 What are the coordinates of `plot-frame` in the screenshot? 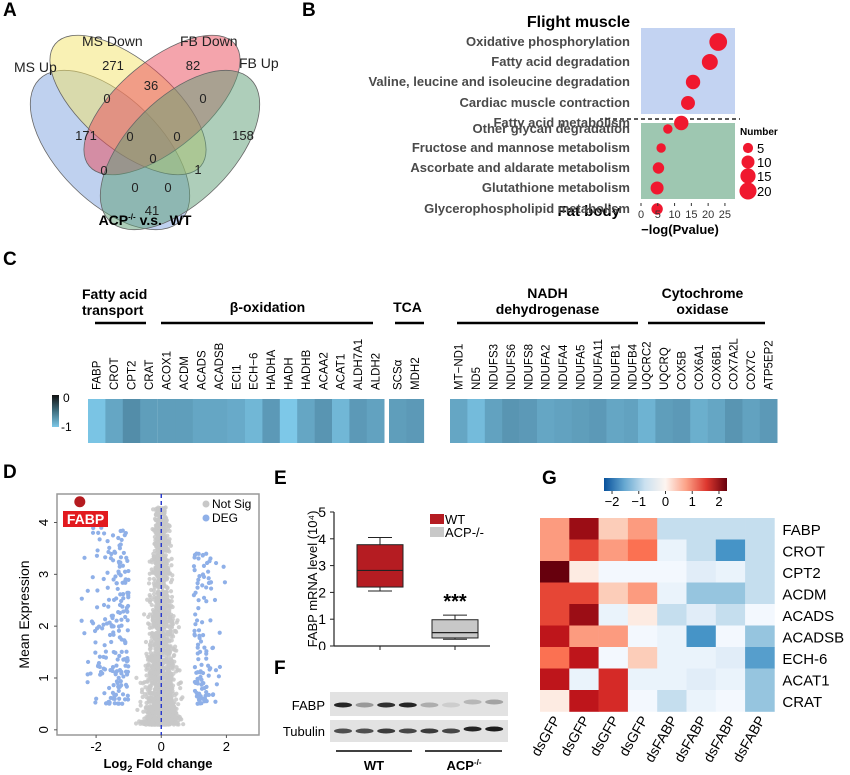 It's located at (158, 614).